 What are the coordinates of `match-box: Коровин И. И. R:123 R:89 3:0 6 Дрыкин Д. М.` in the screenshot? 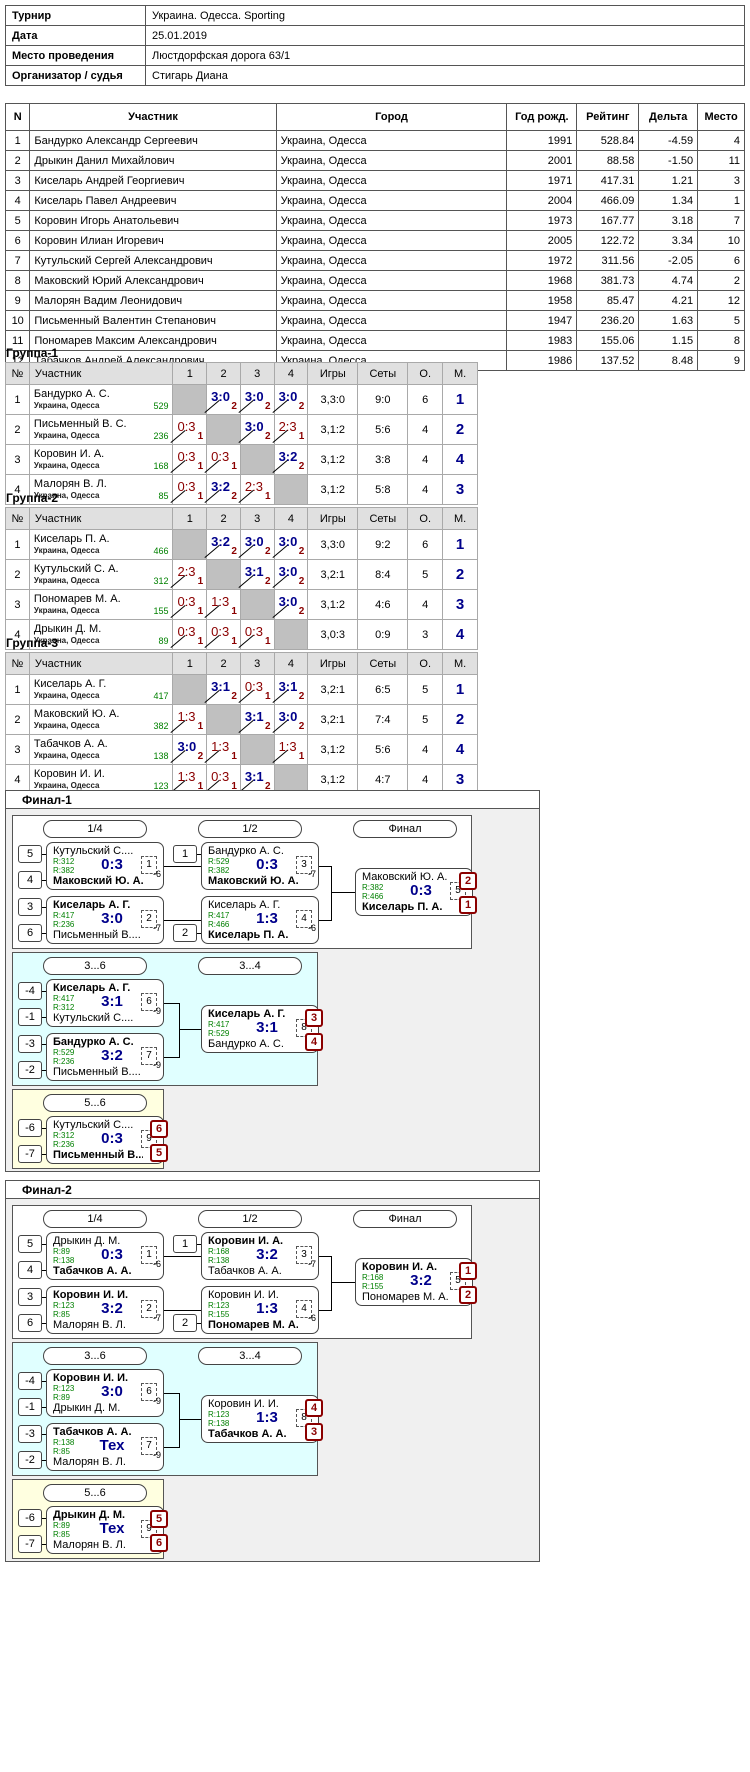 It's located at (105, 1393).